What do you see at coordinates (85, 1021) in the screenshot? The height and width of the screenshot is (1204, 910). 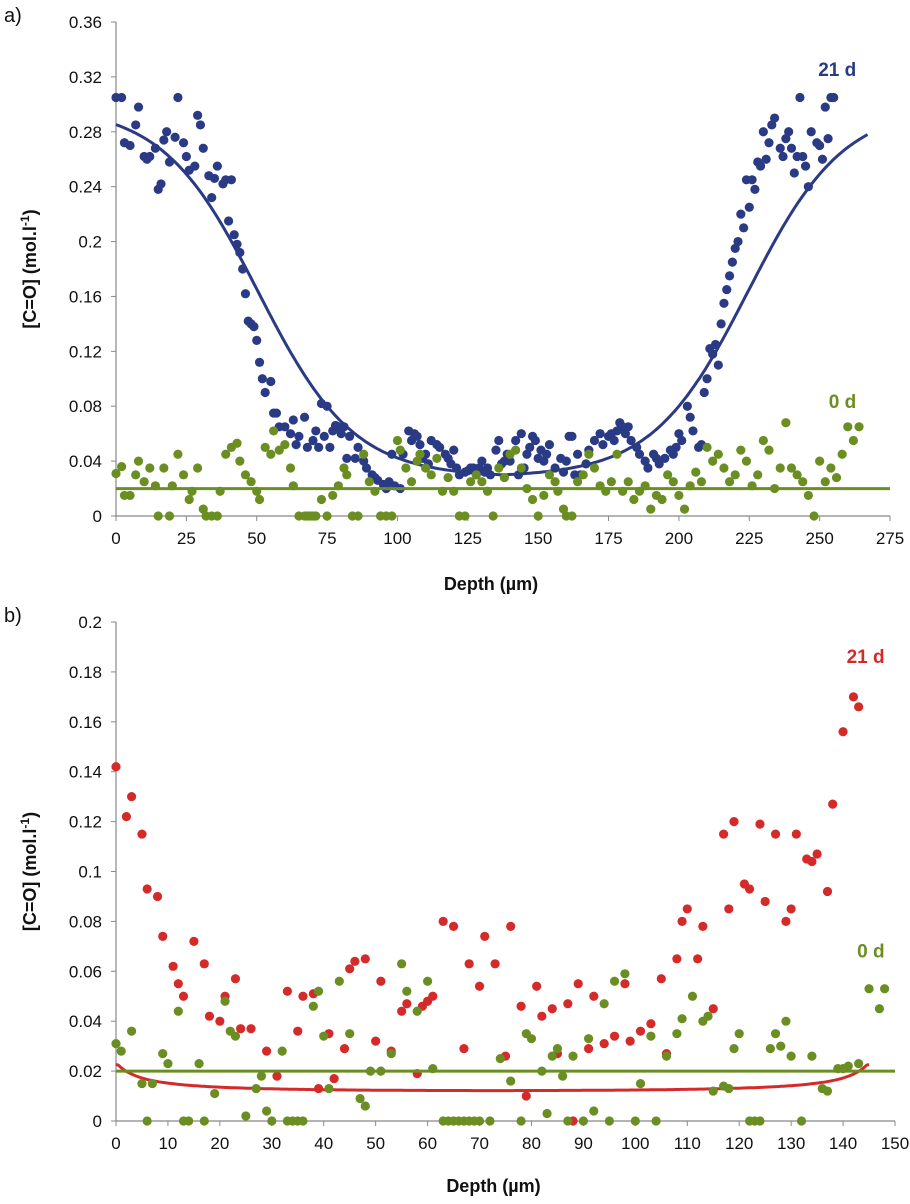 I see `y-tick-label: 0.04` at bounding box center [85, 1021].